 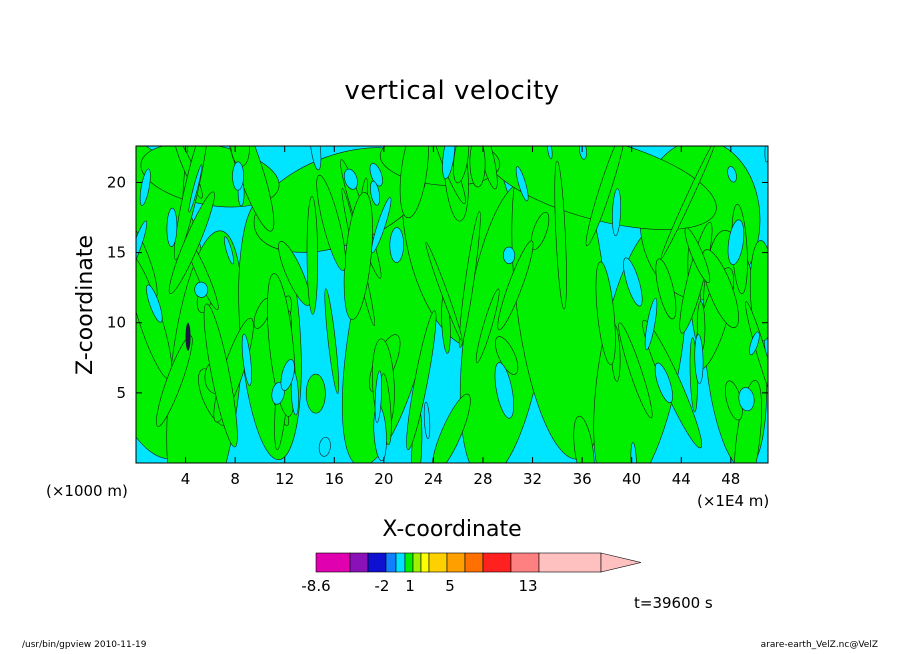 What do you see at coordinates (410, 586) in the screenshot?
I see `colorbar-label: 1` at bounding box center [410, 586].